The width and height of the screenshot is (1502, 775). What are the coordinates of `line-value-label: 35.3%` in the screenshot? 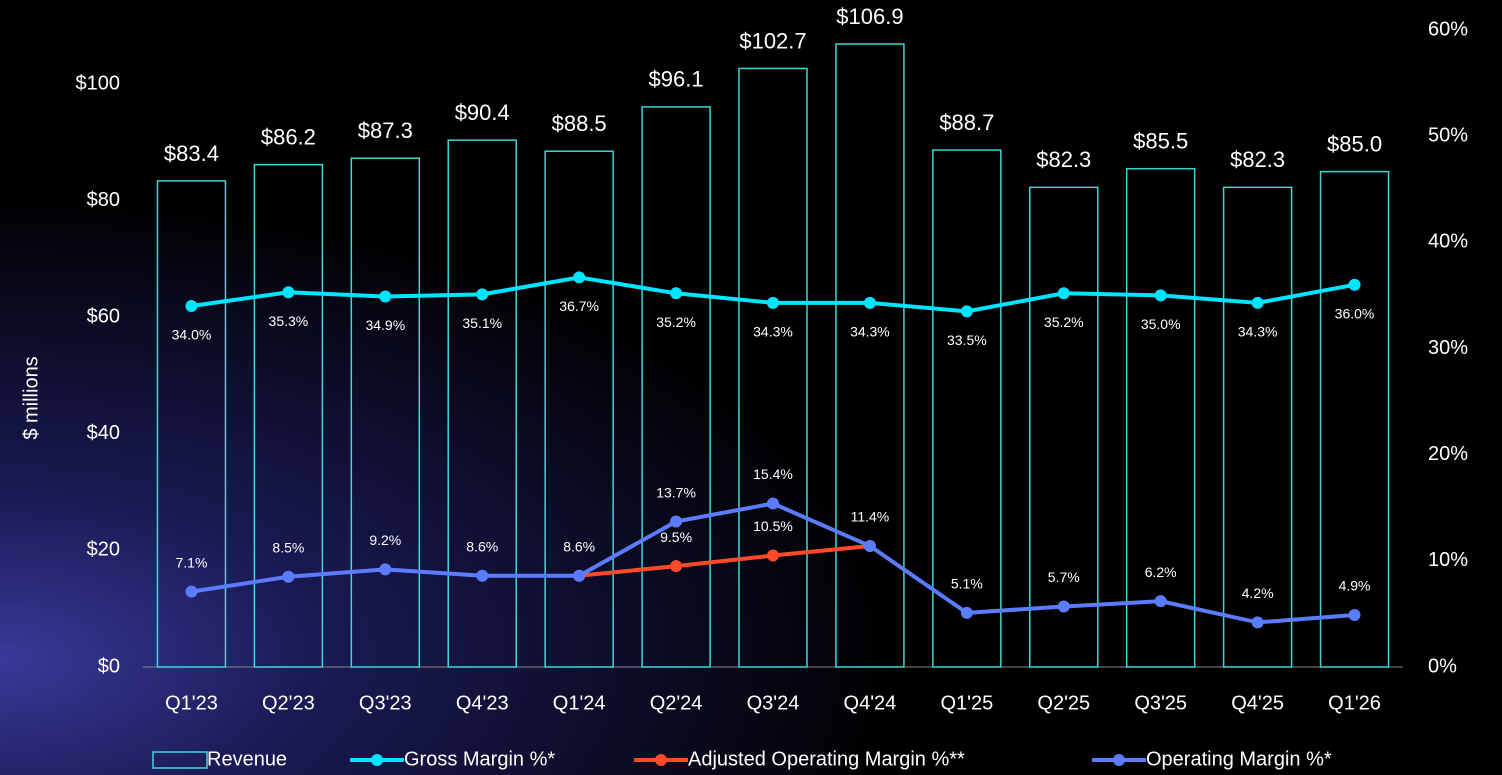 It's located at (289, 321).